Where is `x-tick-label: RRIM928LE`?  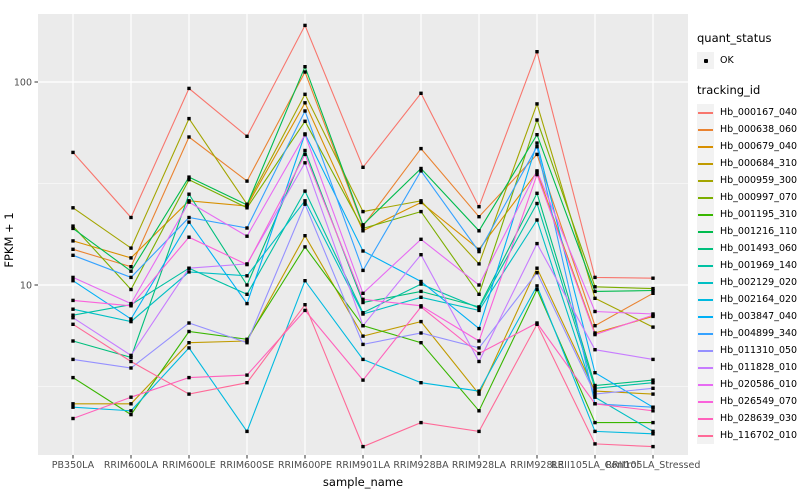
x-tick-label: RRIM928LE is located at coordinates (537, 465).